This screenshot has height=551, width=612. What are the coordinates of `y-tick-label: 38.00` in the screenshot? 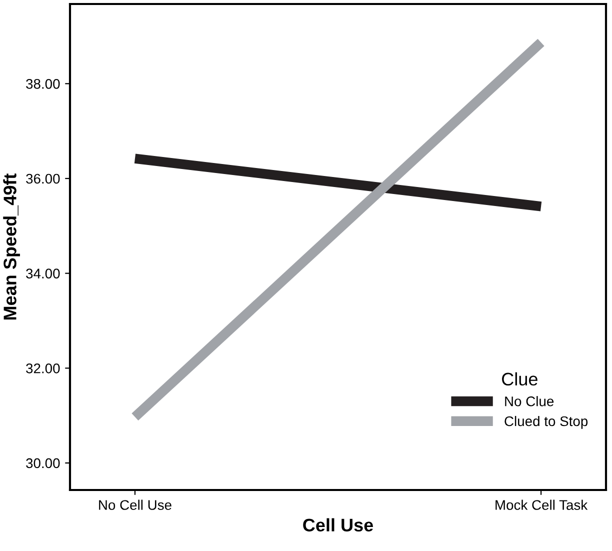 It's located at (43, 83).